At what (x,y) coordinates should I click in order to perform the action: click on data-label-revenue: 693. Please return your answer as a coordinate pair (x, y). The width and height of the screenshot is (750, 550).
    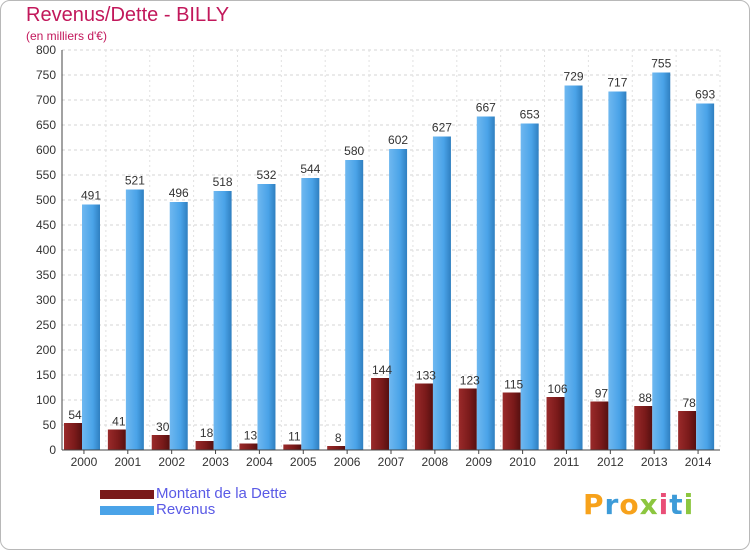
    Looking at the image, I should click on (705, 95).